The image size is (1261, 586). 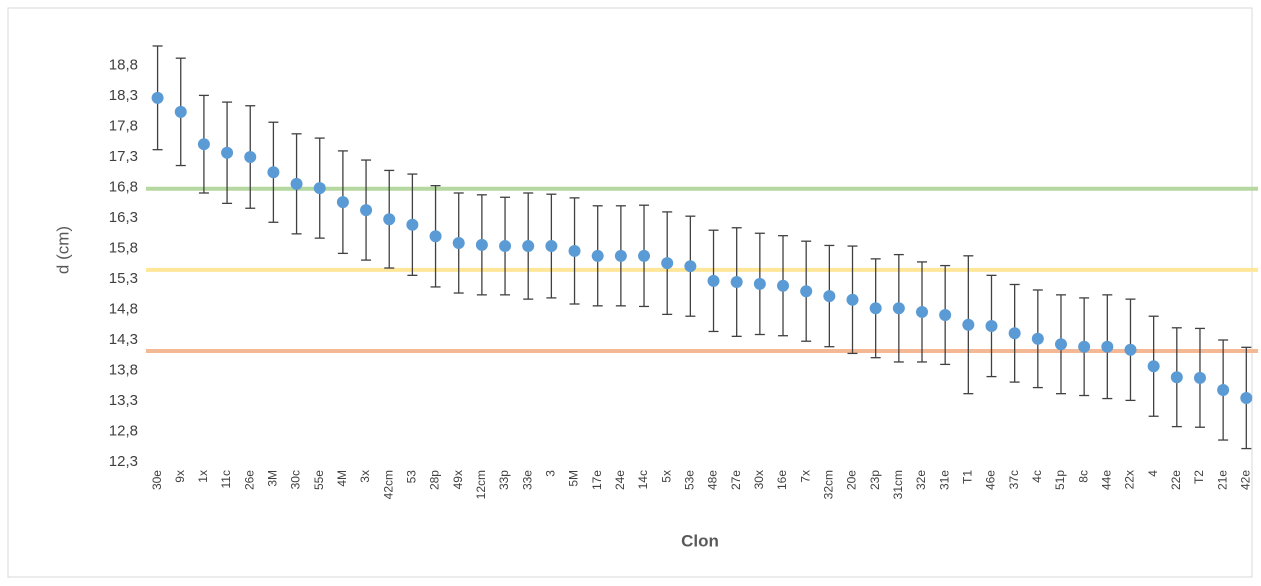 What do you see at coordinates (342, 478) in the screenshot?
I see `x-tick-label: 4M` at bounding box center [342, 478].